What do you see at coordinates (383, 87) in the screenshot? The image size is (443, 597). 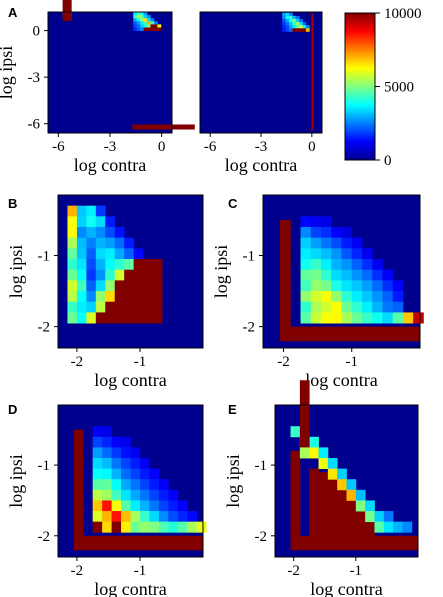 I see `colorbar: 10000 5000 0` at bounding box center [383, 87].